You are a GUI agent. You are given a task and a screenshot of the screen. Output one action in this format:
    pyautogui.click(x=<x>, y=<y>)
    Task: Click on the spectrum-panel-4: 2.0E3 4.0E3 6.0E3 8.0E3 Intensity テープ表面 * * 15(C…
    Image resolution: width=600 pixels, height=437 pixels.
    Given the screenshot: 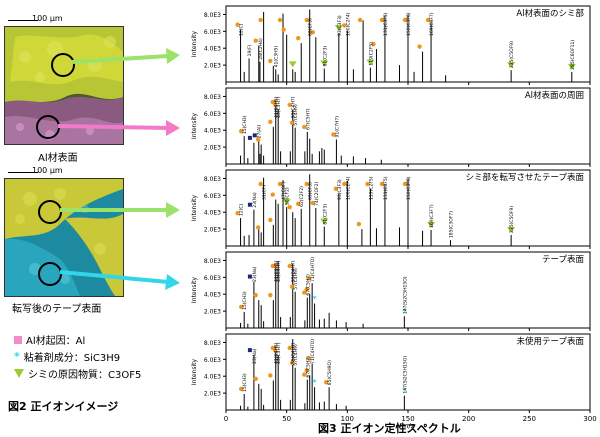 What is the action you would take?
    pyautogui.click(x=391, y=291)
    